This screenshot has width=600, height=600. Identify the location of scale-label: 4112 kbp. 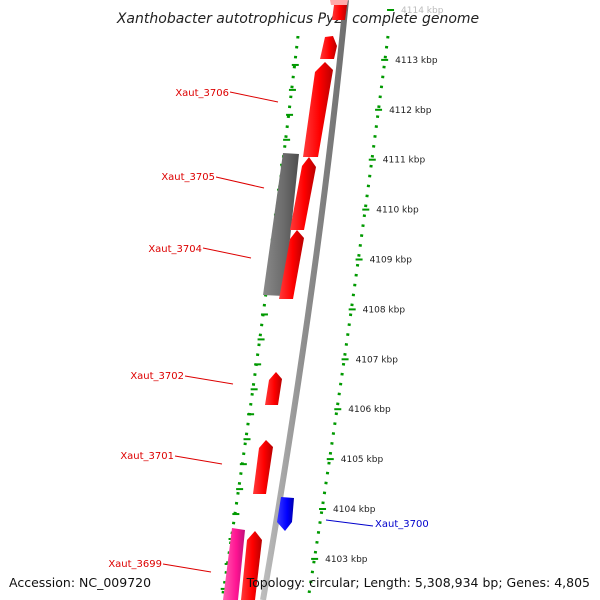
(410, 111).